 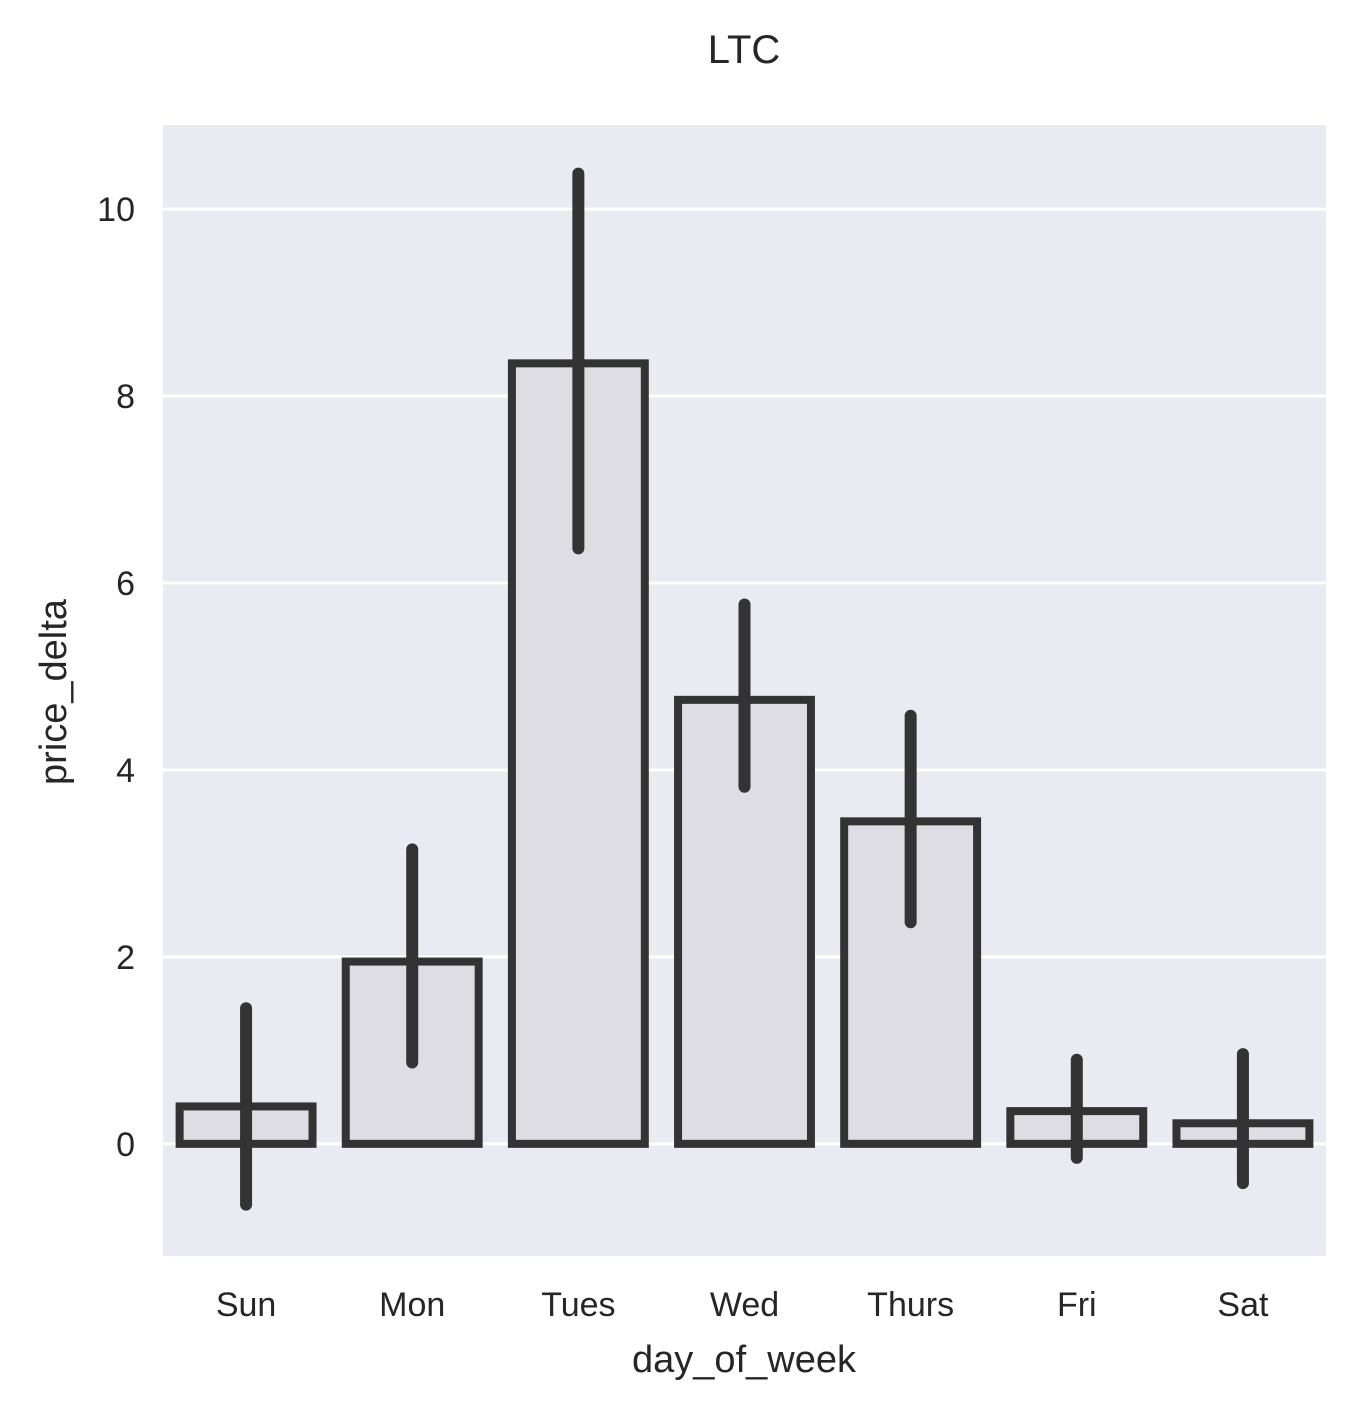 What do you see at coordinates (54, 691) in the screenshot?
I see `y-axis-label: price_delta` at bounding box center [54, 691].